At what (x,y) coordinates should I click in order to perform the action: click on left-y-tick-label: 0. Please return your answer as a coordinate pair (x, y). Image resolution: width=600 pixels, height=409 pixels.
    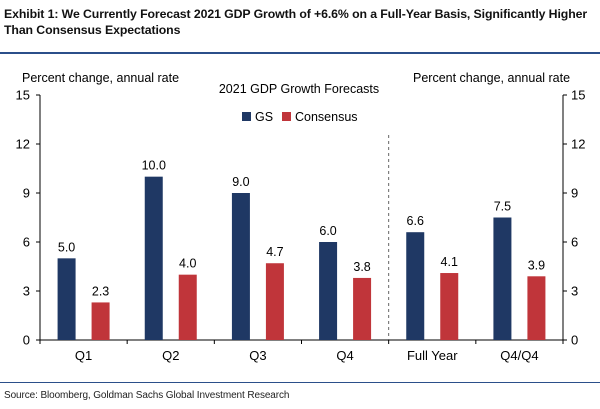
    Looking at the image, I should click on (26, 340).